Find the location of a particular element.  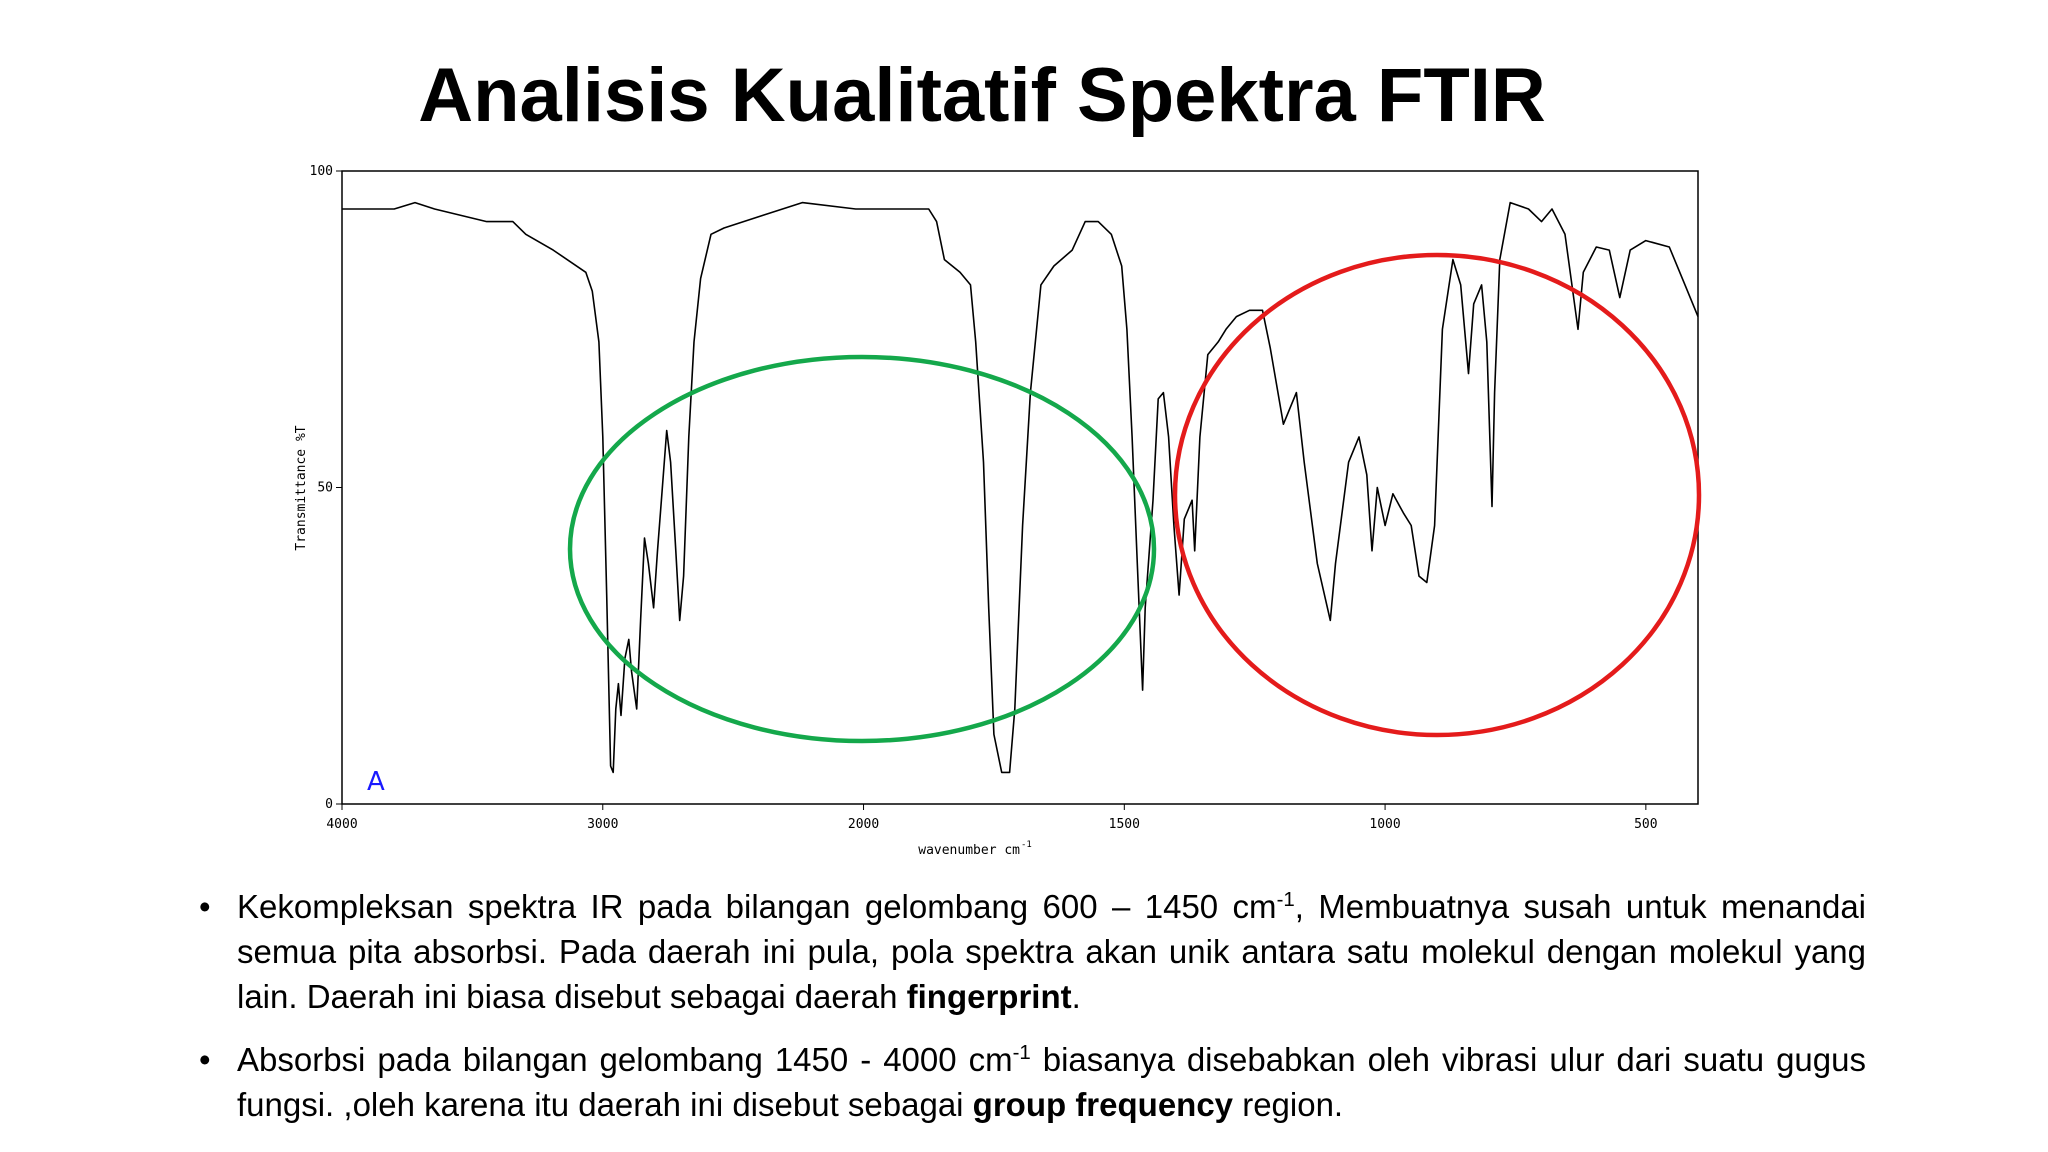

x-axis-label-sup: -1 is located at coordinates (1026, 845).